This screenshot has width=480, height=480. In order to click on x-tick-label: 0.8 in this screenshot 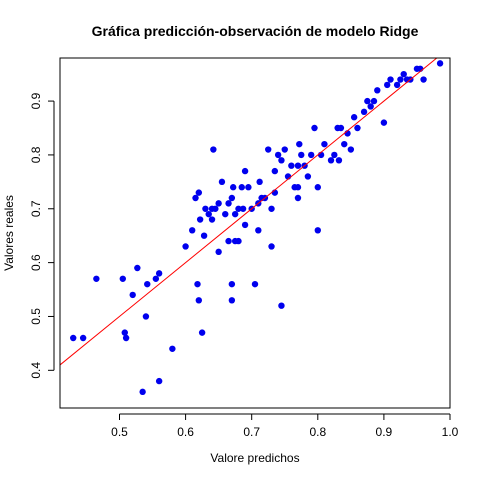, I will do `click(317, 432)`.